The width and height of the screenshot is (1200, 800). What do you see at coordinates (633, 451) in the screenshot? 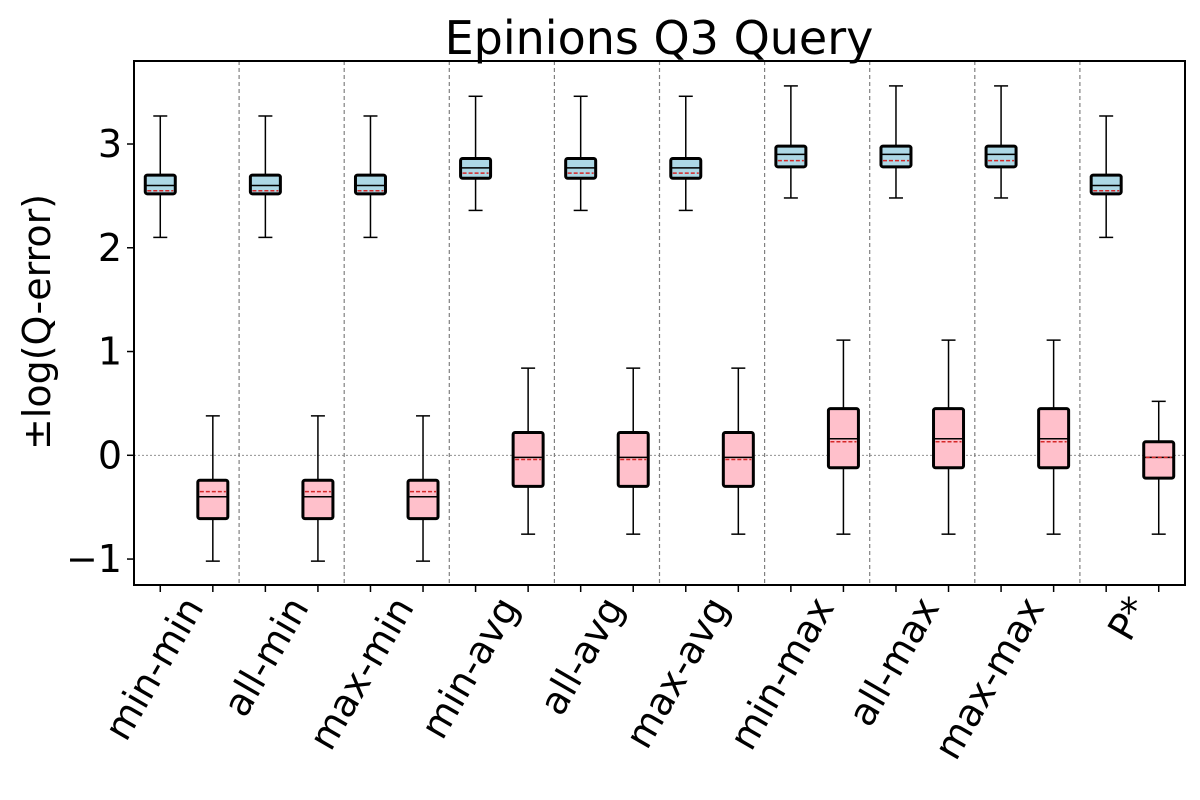
I see `box-all-avg-lower` at bounding box center [633, 451].